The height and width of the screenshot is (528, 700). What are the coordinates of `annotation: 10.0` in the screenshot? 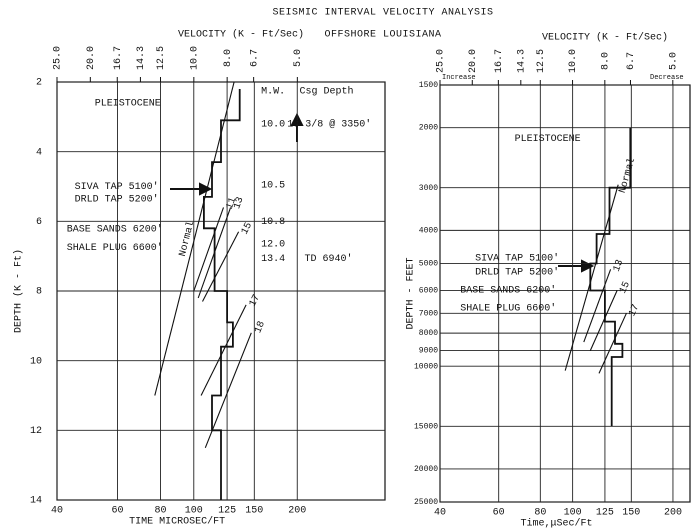 It's located at (273, 124).